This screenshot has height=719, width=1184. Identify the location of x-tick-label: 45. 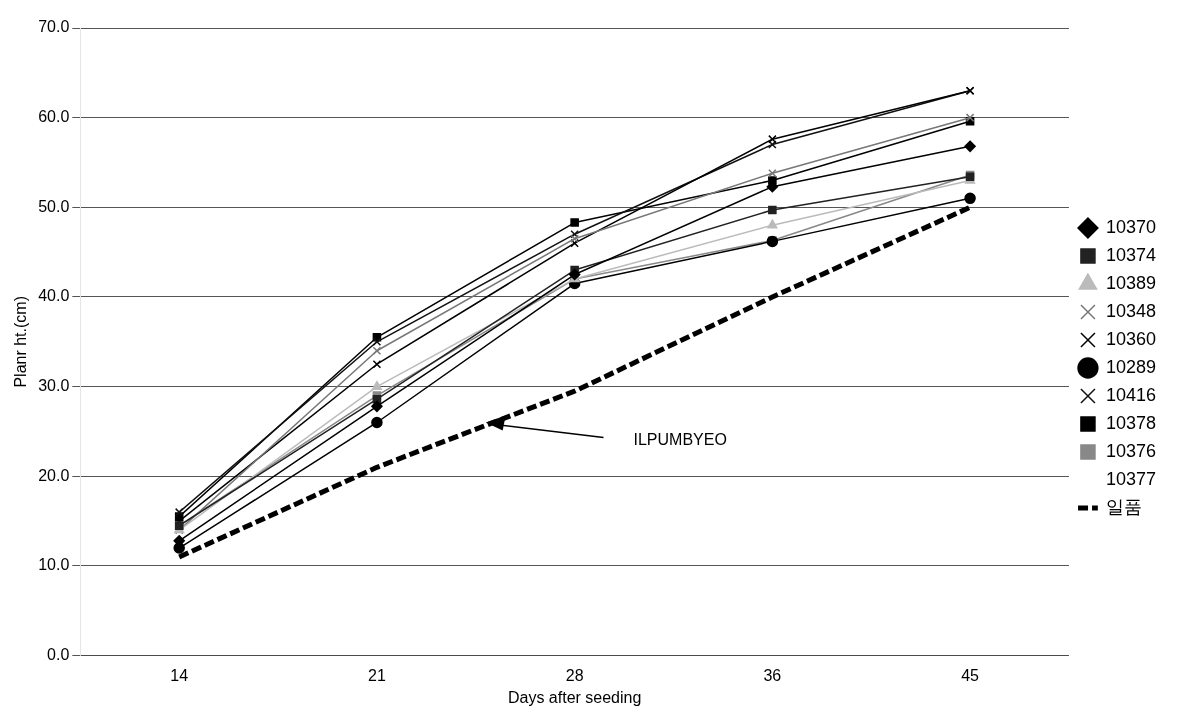
(970, 675).